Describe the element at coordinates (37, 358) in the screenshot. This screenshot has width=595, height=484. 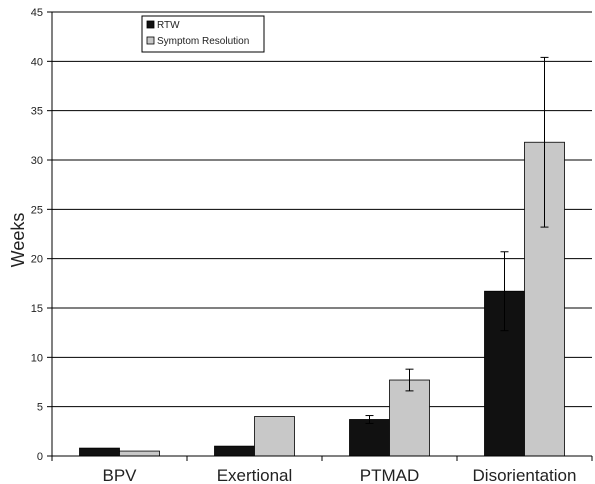
I see `y-tick-label: 10` at that location.